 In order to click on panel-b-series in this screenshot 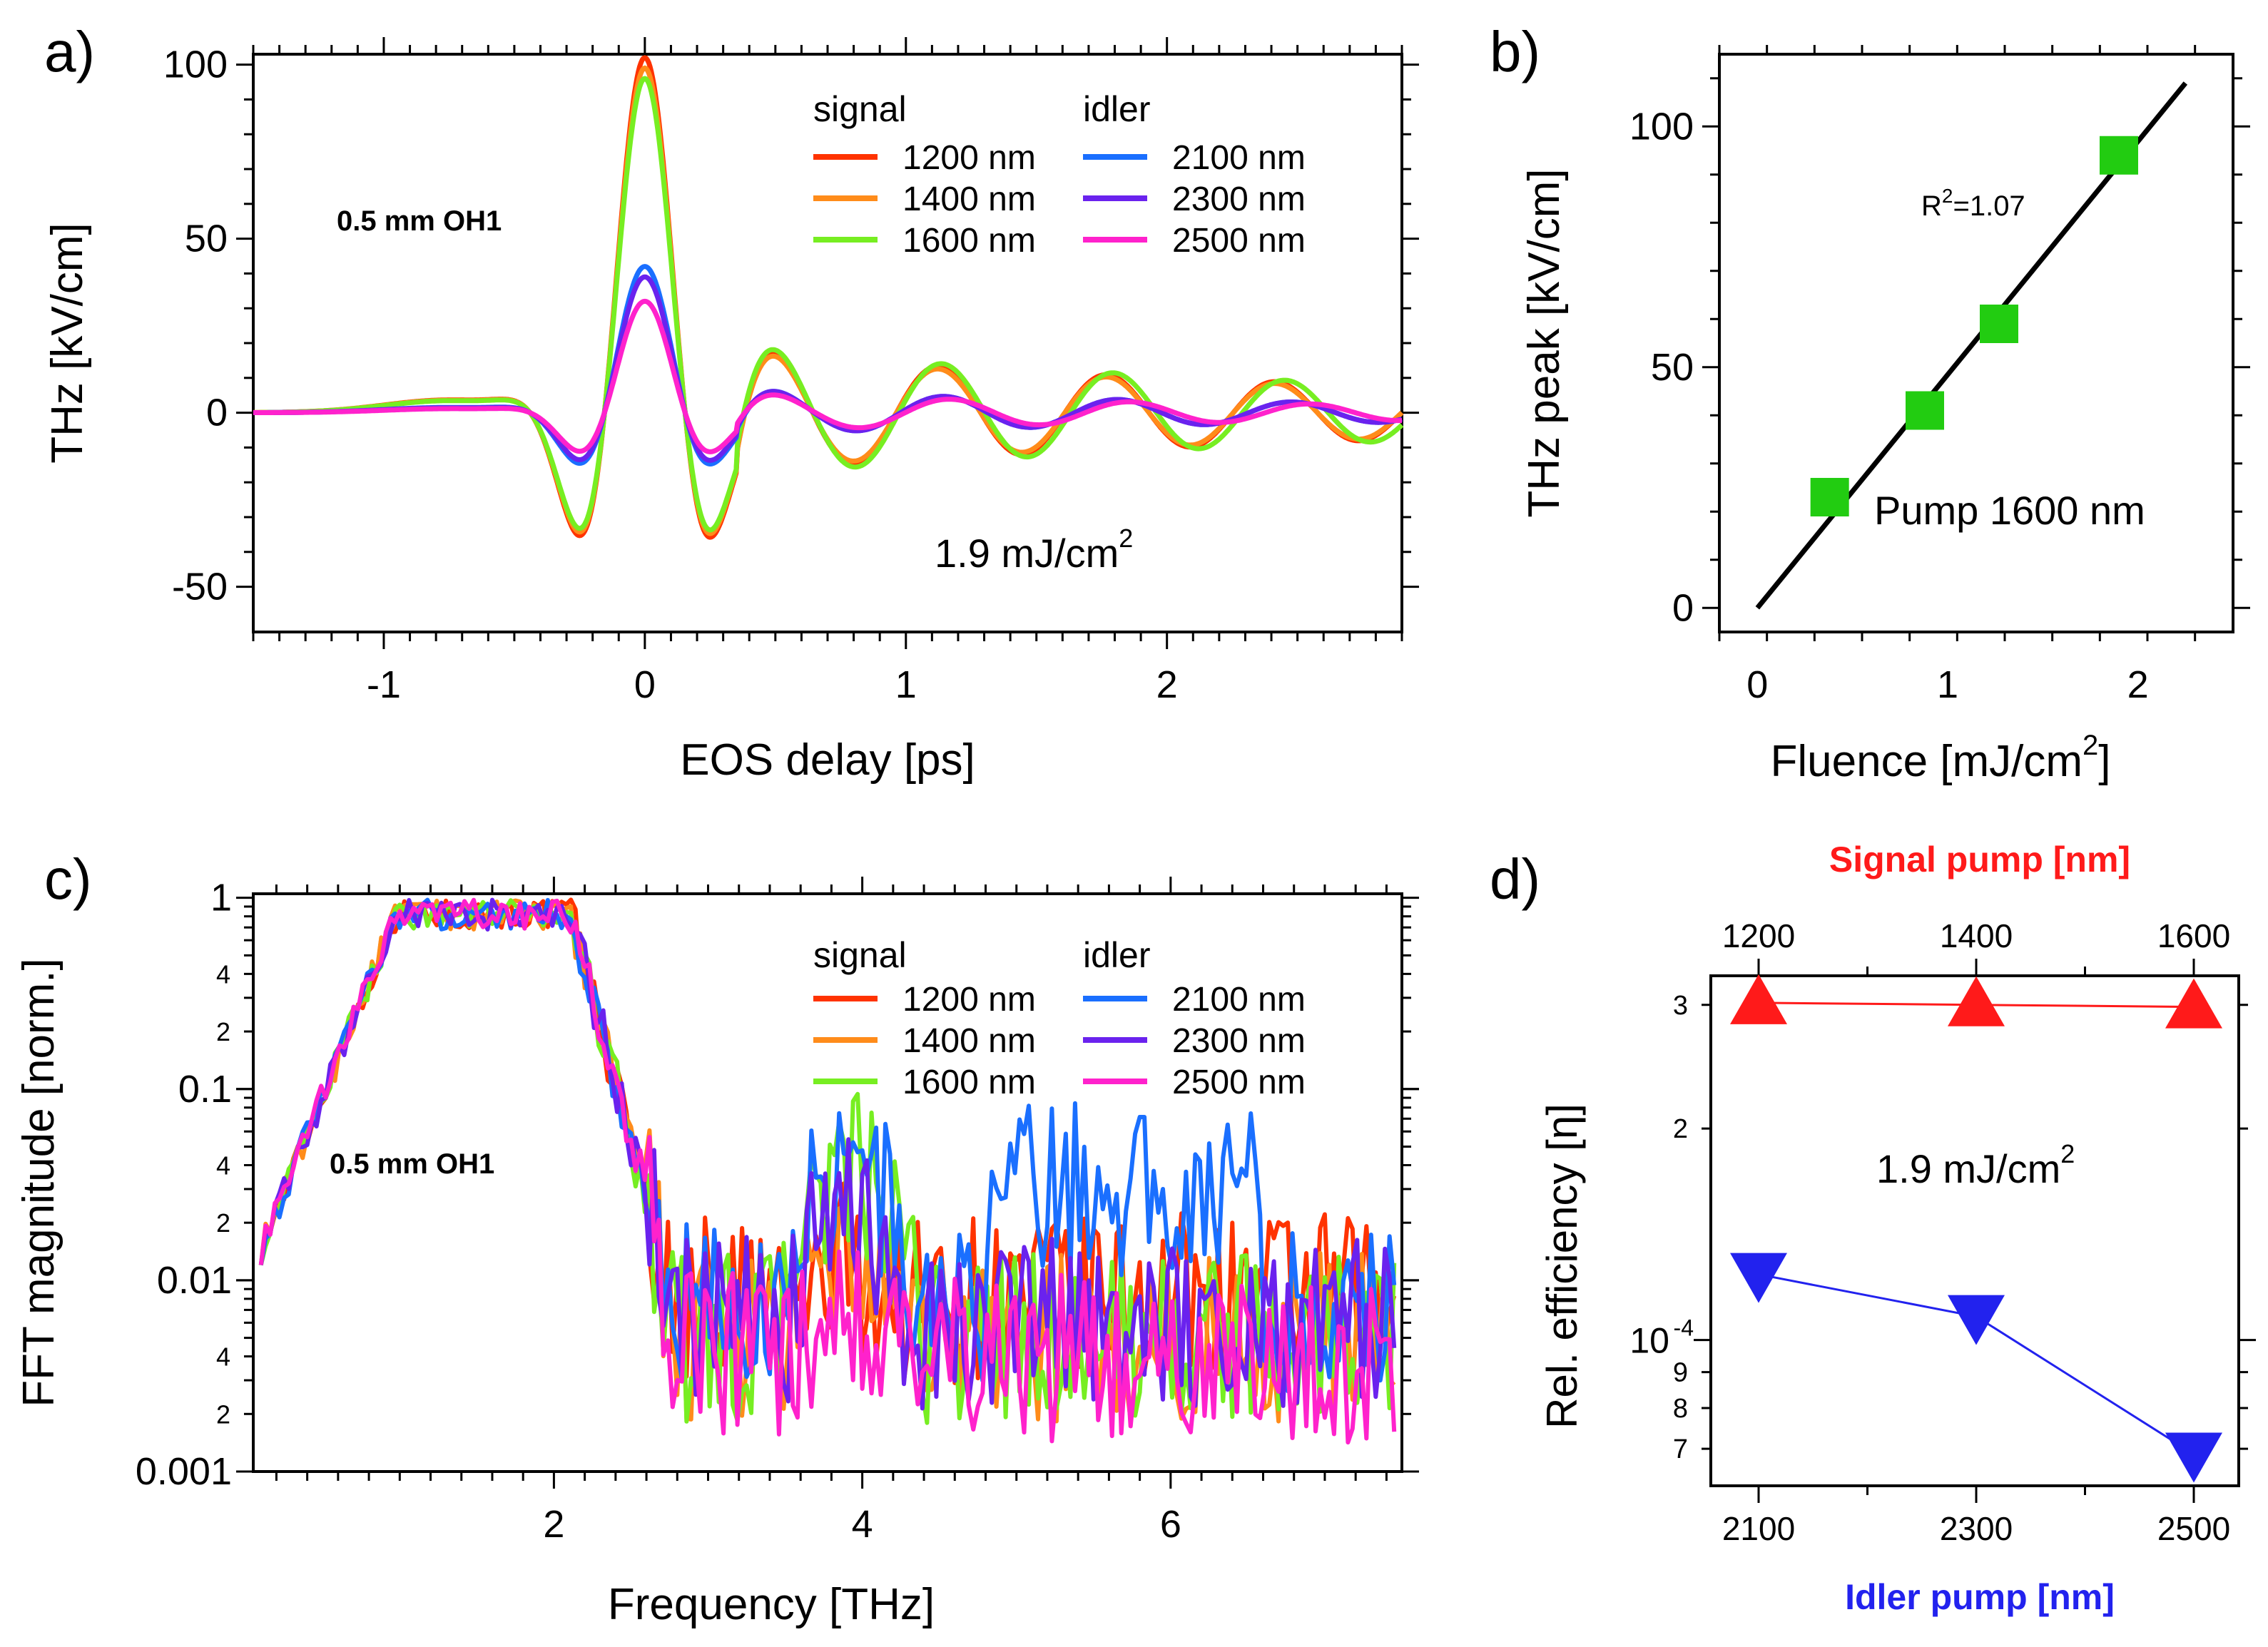, I will do `click(1972, 346)`.